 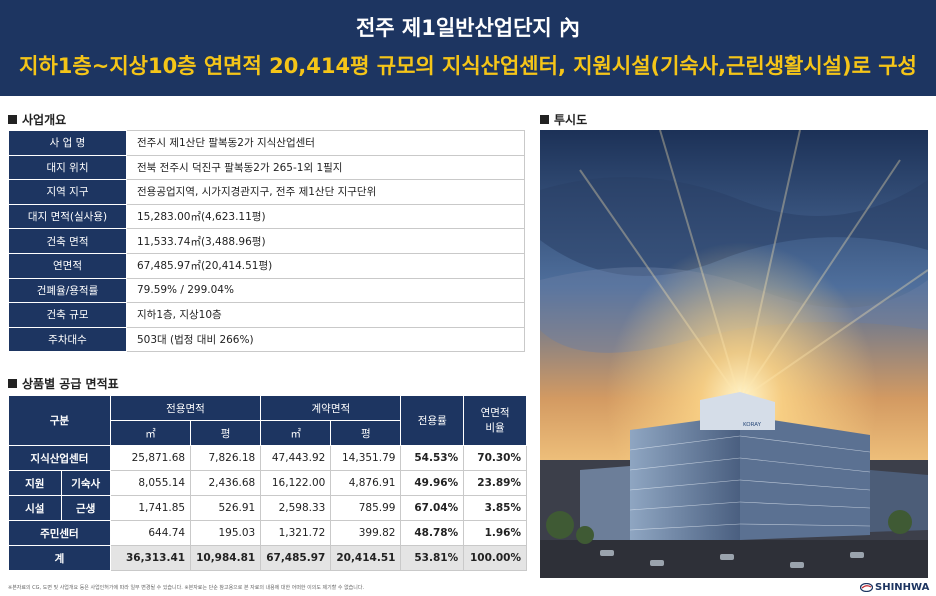 I want to click on overview-value: 15,283.00㎡(4,623.11평), so click(x=325, y=216).